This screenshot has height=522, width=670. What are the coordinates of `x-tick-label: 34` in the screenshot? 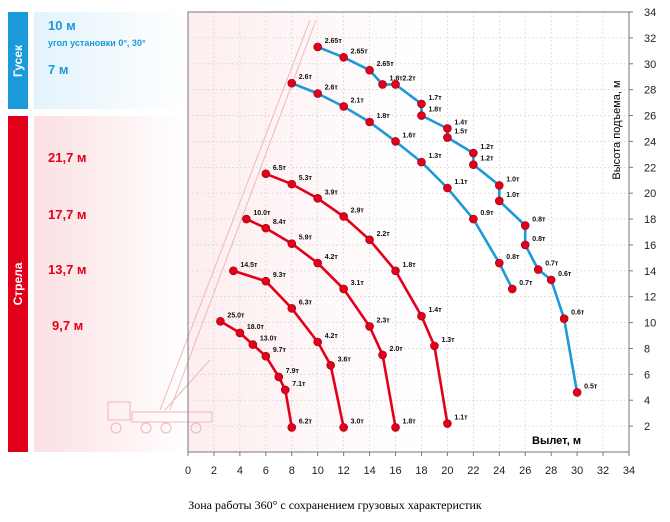 It's located at (629, 471).